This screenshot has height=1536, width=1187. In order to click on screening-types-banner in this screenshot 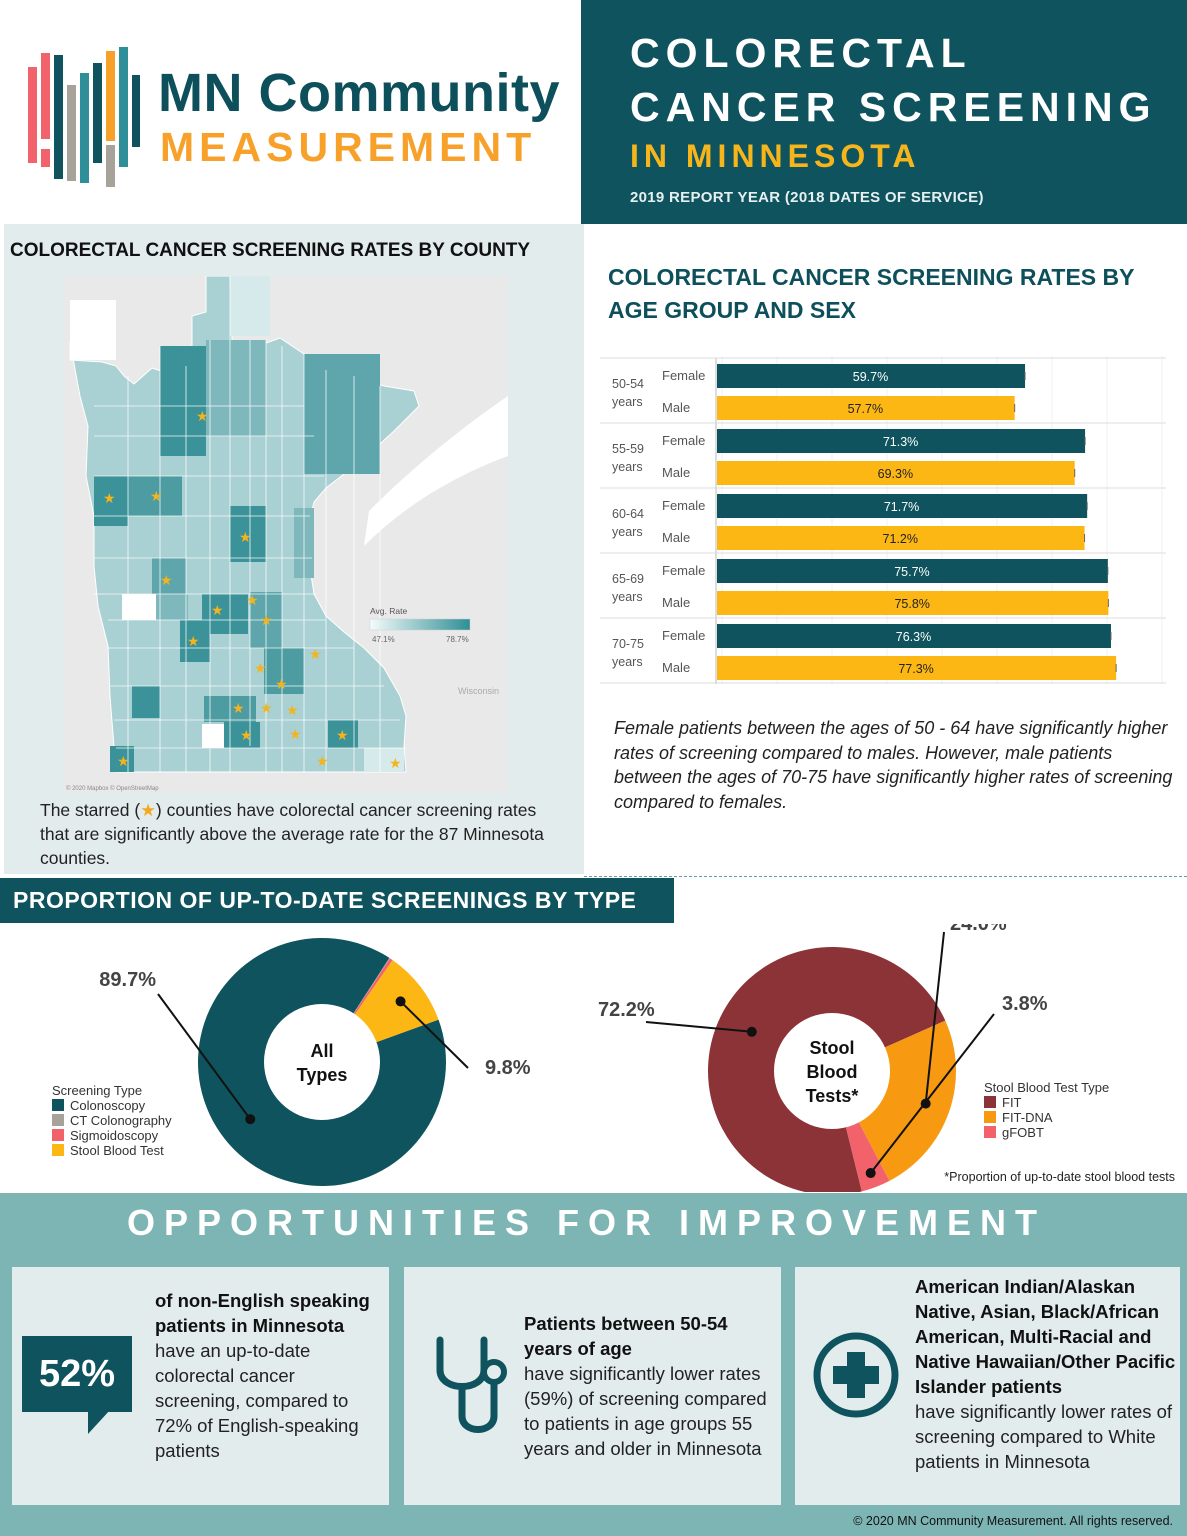, I will do `click(337, 900)`.